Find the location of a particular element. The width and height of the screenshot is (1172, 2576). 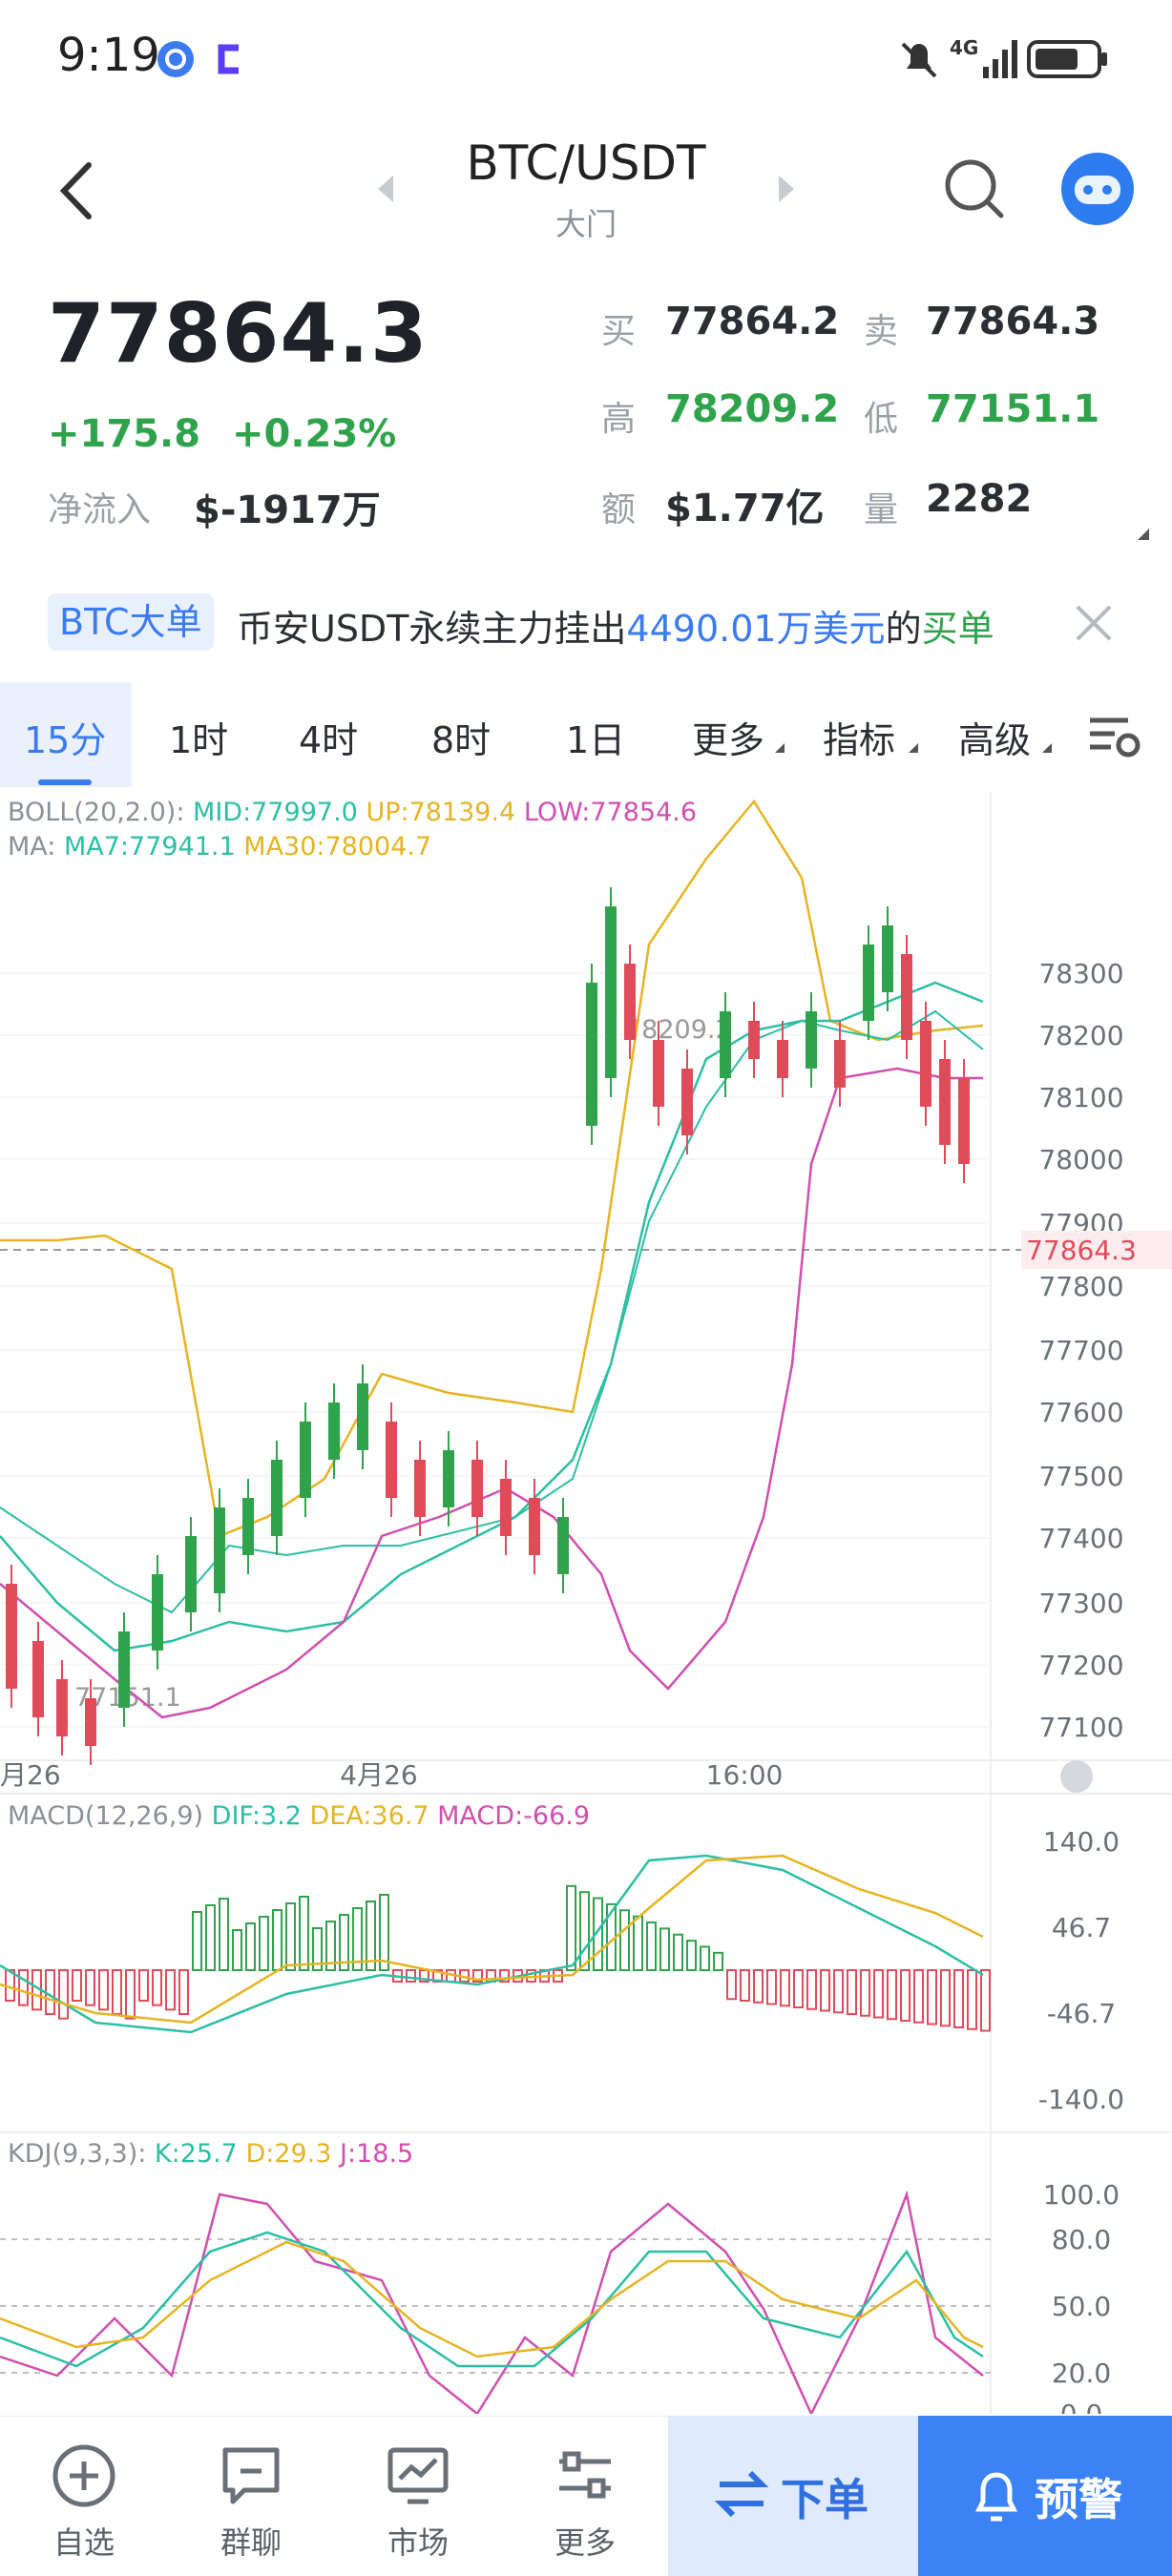

tab-more: 更多 is located at coordinates (729, 740).